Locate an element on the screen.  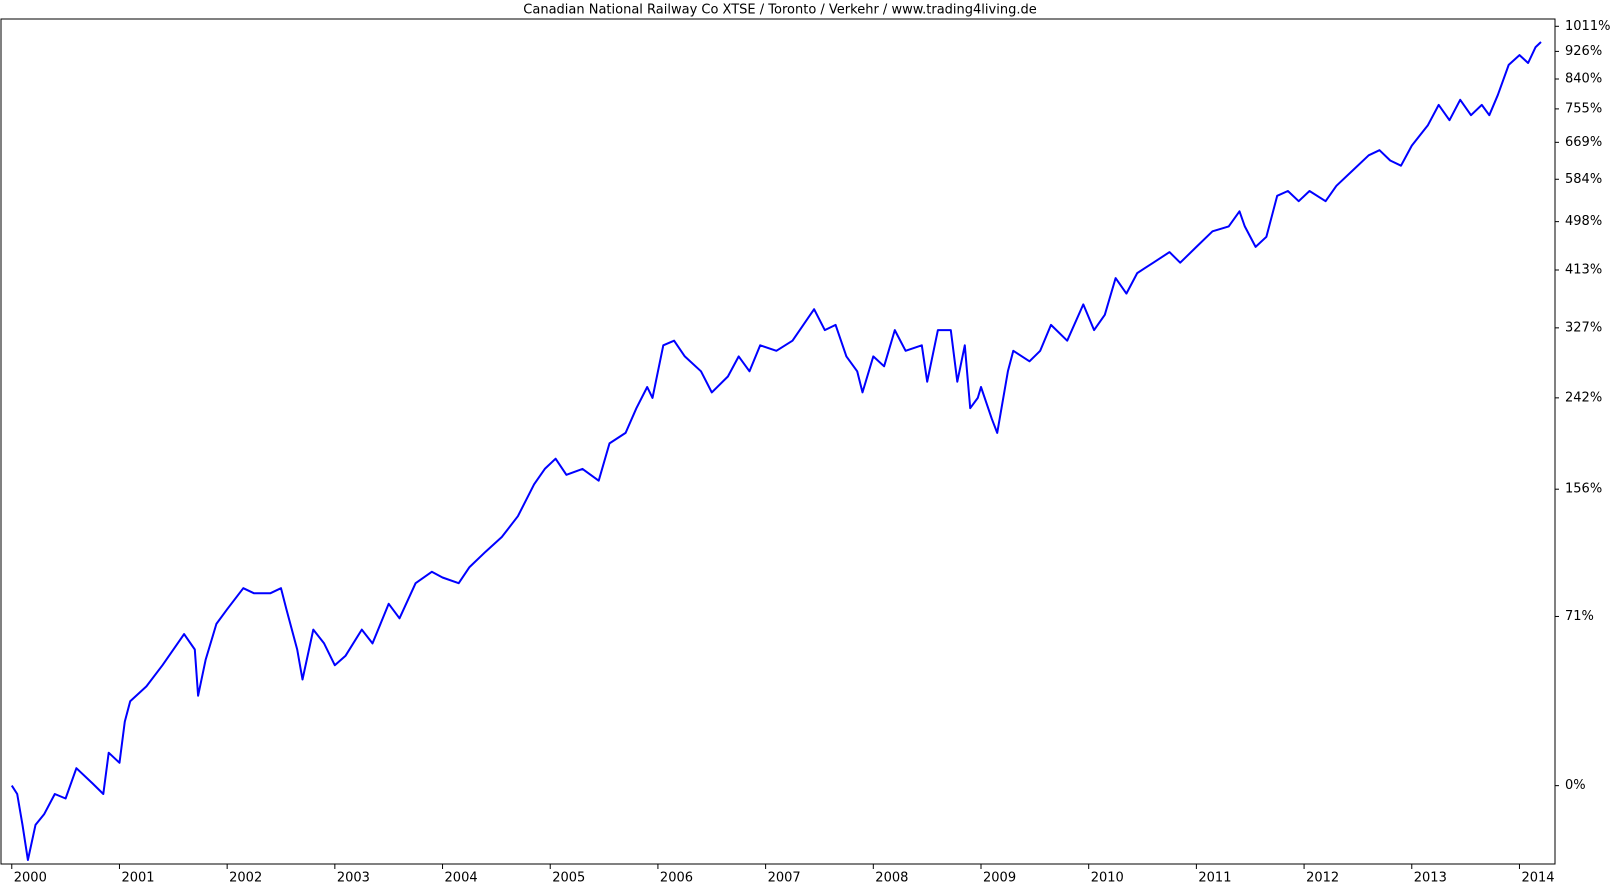
x-tick-label: 2002 is located at coordinates (245, 878).